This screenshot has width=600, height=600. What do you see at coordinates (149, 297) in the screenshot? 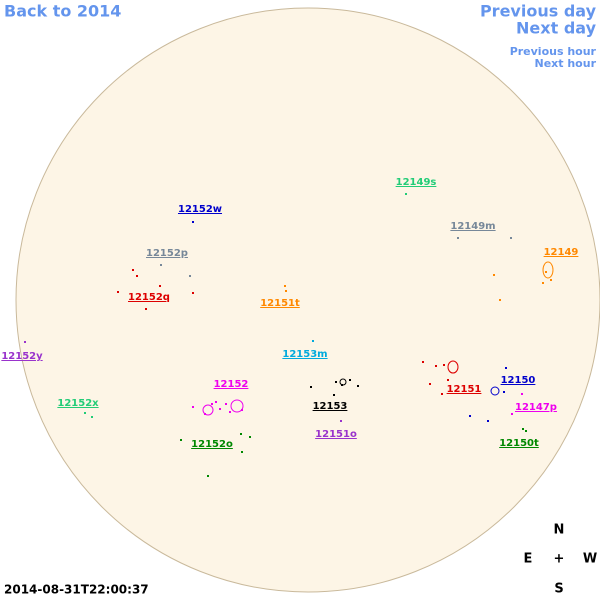
I see `region-label: 12152q` at bounding box center [149, 297].